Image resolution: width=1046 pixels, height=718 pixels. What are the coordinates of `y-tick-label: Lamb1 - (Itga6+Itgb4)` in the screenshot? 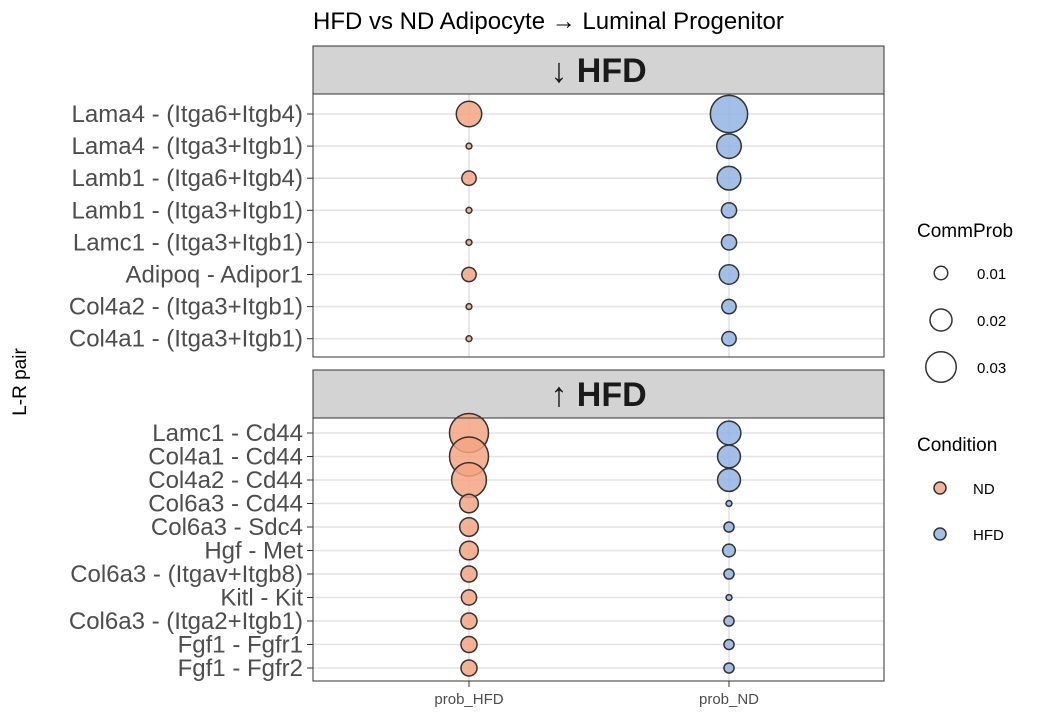 It's located at (187, 178).